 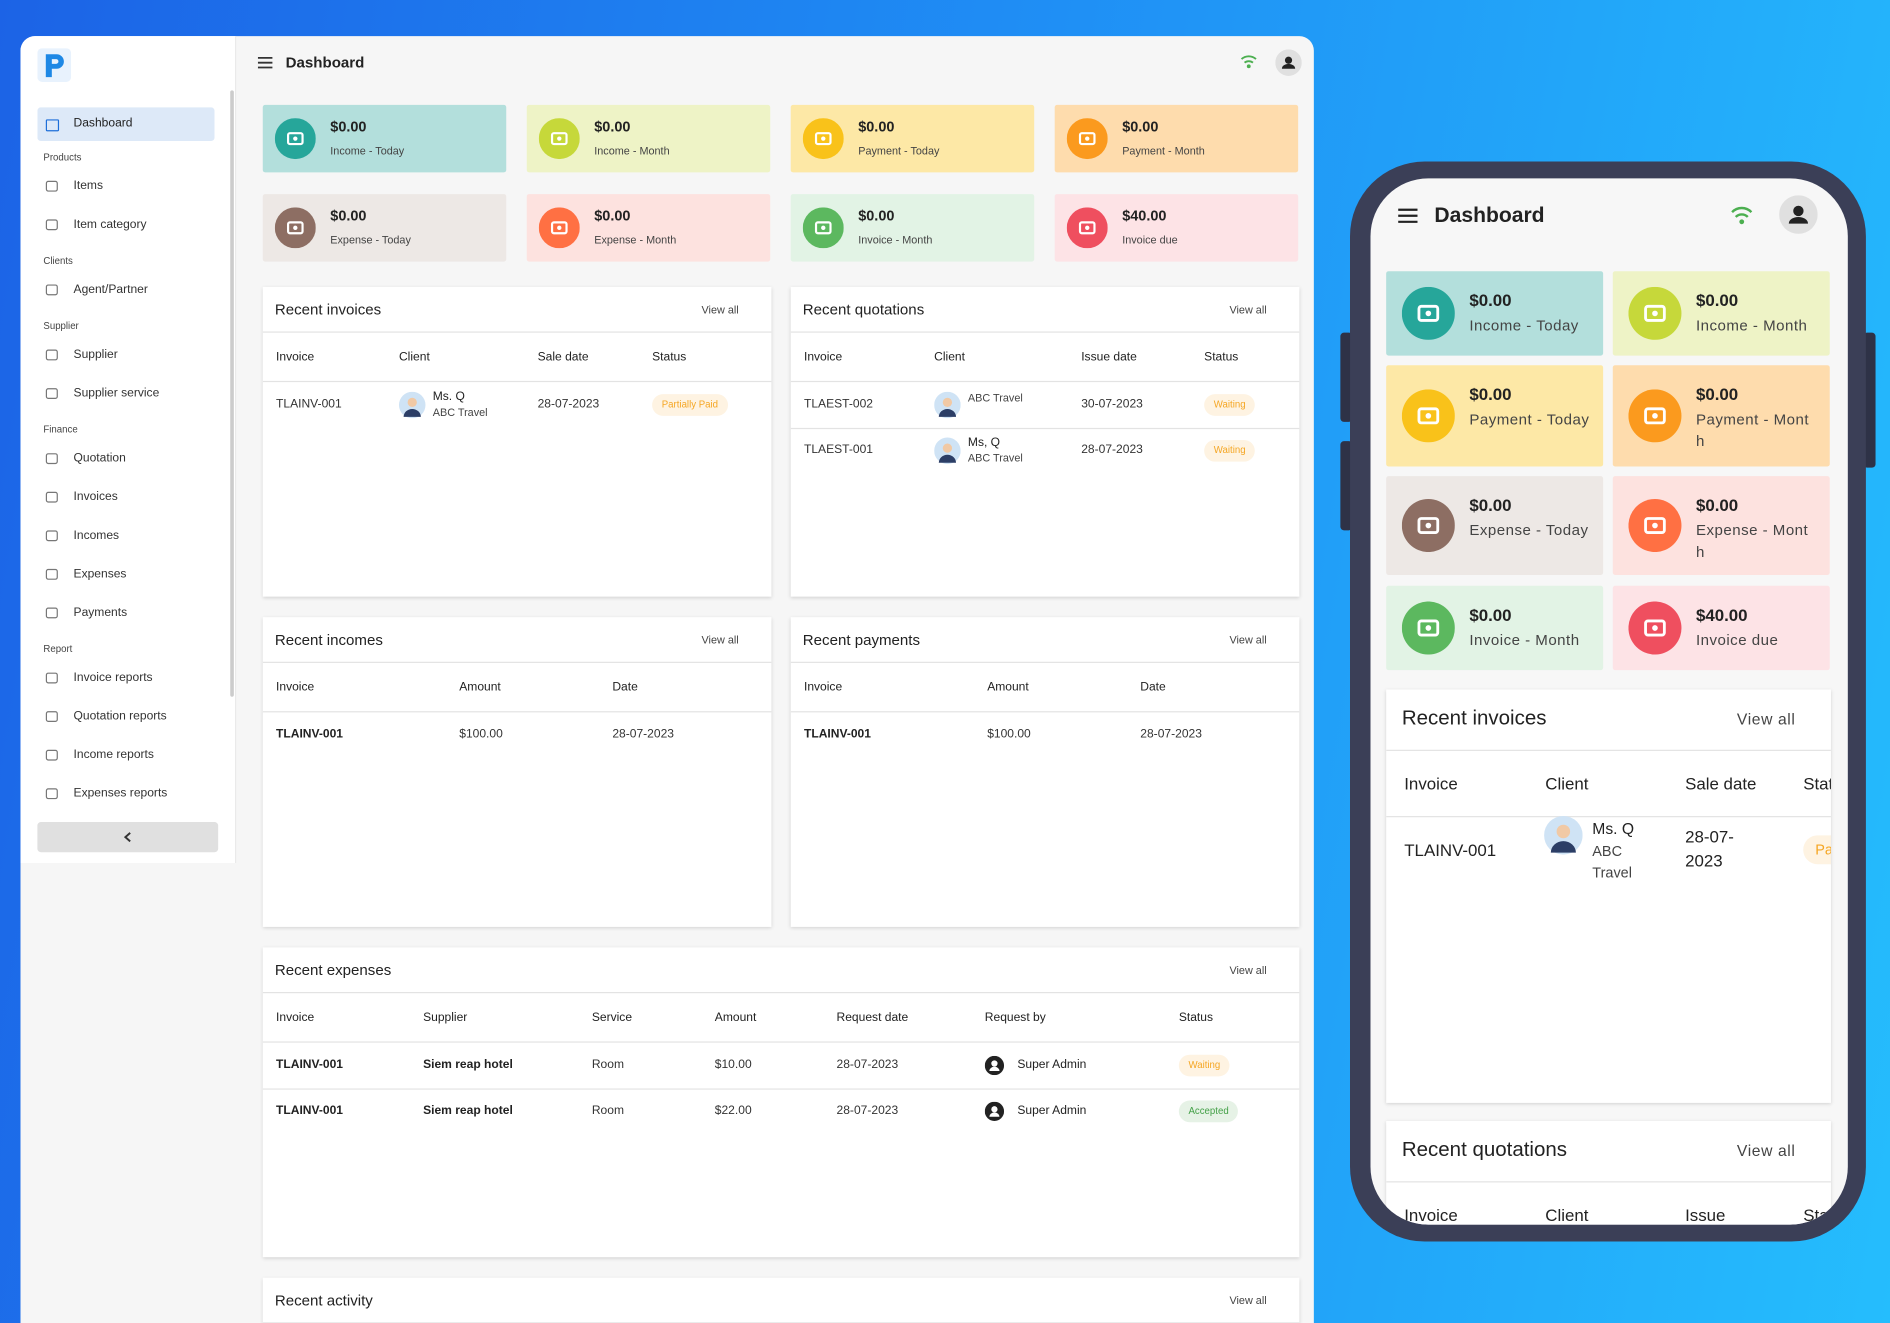 What do you see at coordinates (1163, 150) in the screenshot?
I see `card-label: Payment - Month` at bounding box center [1163, 150].